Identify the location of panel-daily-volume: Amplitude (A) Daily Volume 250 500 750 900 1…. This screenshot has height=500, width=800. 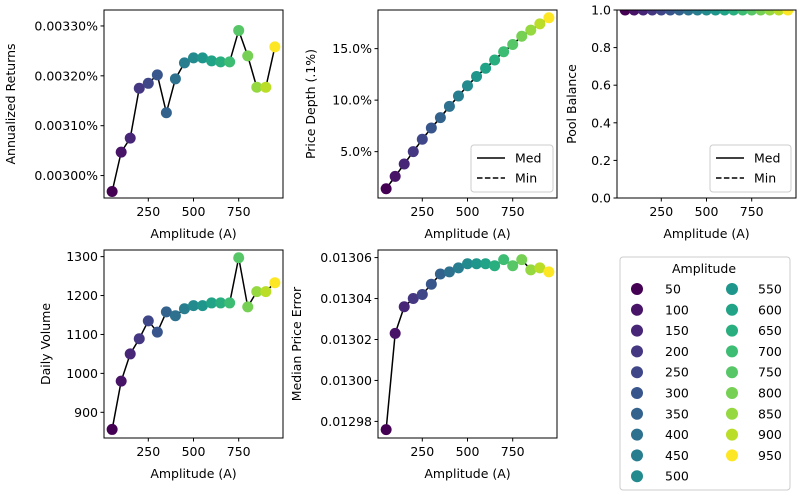
(161, 365).